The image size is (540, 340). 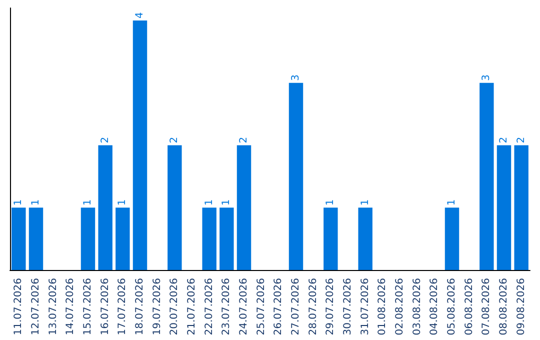 I want to click on x-tick-label: 03.08.2026, so click(x=417, y=307).